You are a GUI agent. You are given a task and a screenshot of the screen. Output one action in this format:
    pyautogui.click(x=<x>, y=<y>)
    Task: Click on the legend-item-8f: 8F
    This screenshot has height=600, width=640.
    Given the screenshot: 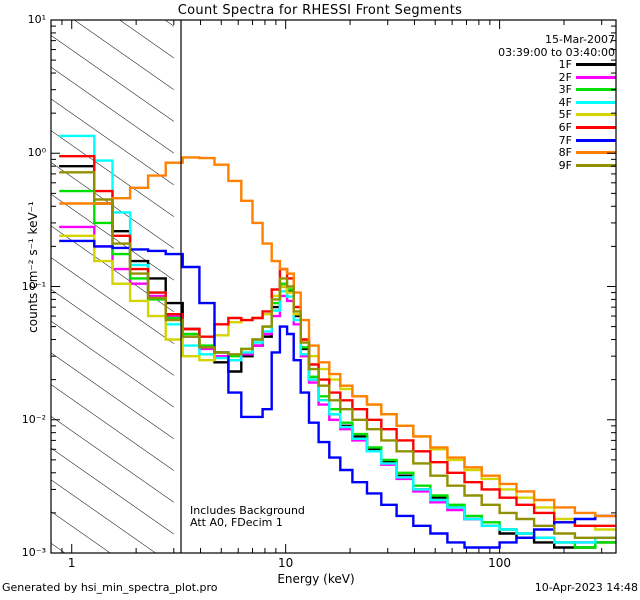 What is the action you would take?
    pyautogui.click(x=530, y=152)
    